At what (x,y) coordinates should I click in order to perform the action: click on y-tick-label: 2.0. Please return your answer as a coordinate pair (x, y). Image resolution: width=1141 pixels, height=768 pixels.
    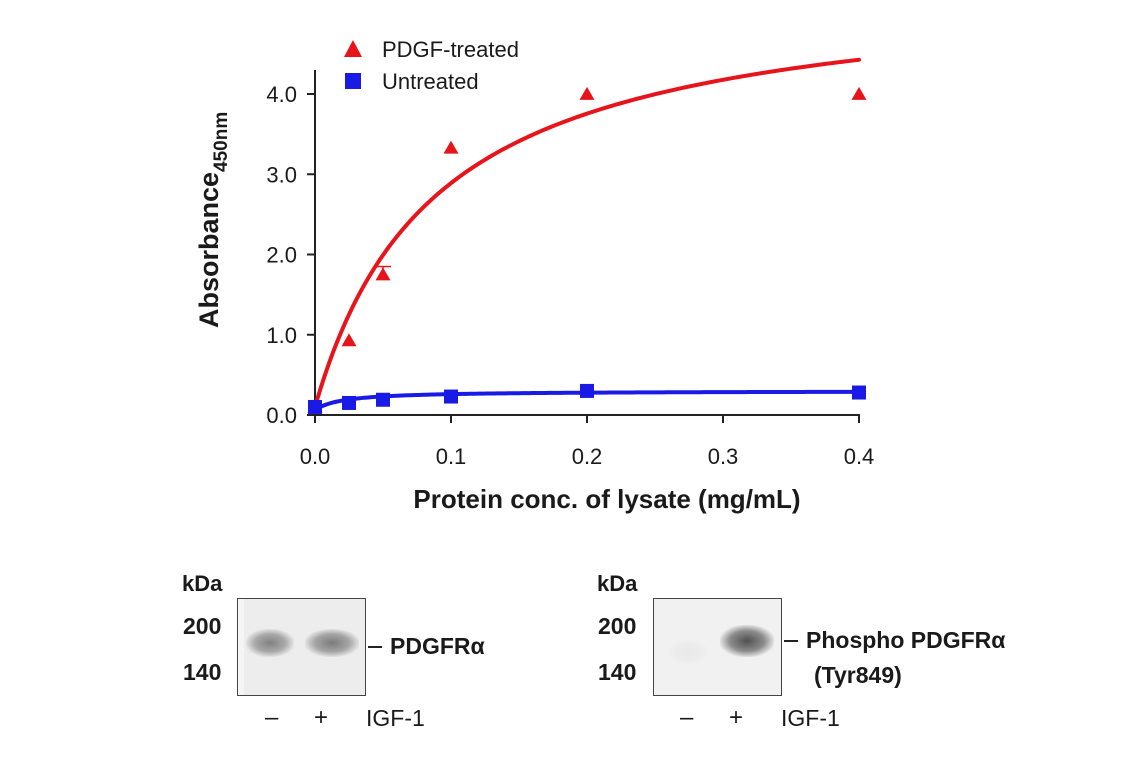
    Looking at the image, I should click on (281, 255).